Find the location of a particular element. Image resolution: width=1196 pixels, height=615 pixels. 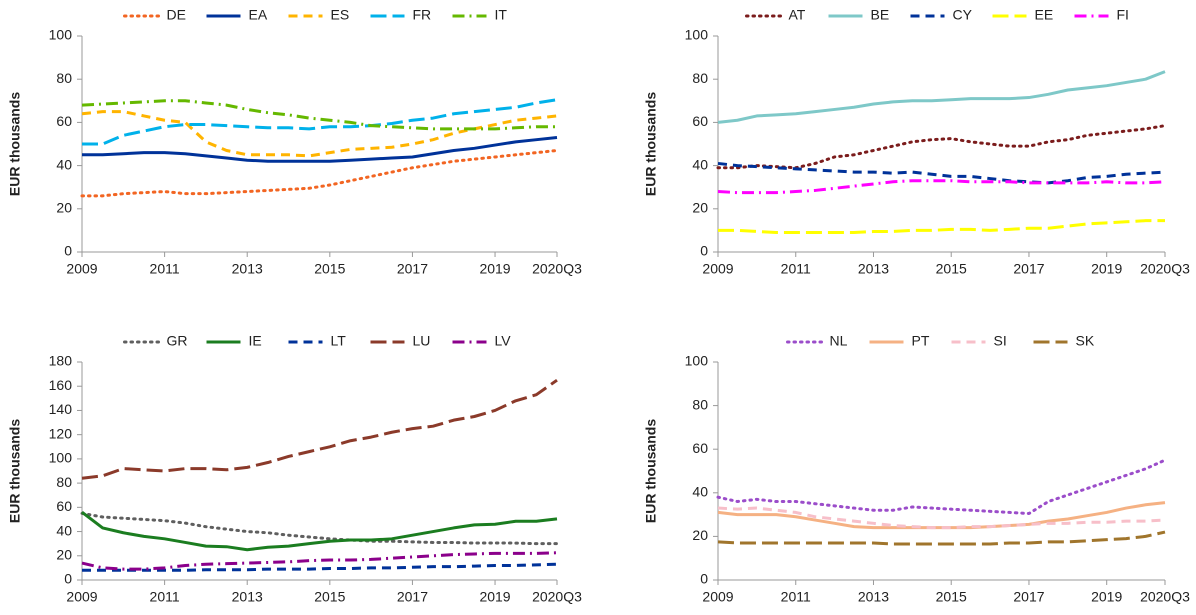

legend-item: SI is located at coordinates (979, 341).